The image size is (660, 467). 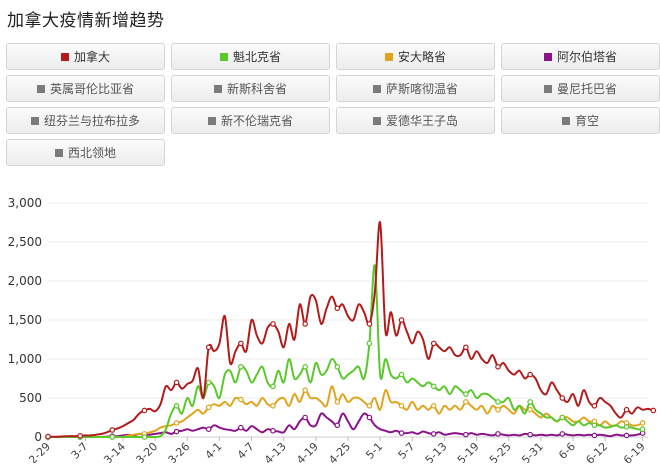 I want to click on y-tick-label: 3,000, so click(x=25, y=203).